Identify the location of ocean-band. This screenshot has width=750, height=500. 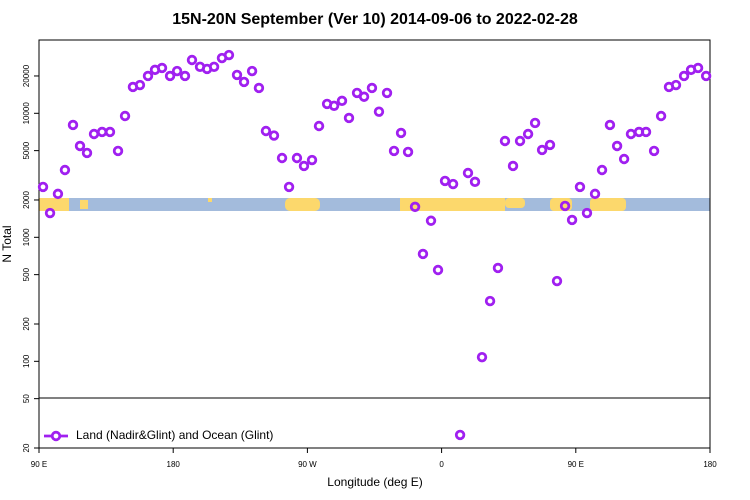
(374, 204).